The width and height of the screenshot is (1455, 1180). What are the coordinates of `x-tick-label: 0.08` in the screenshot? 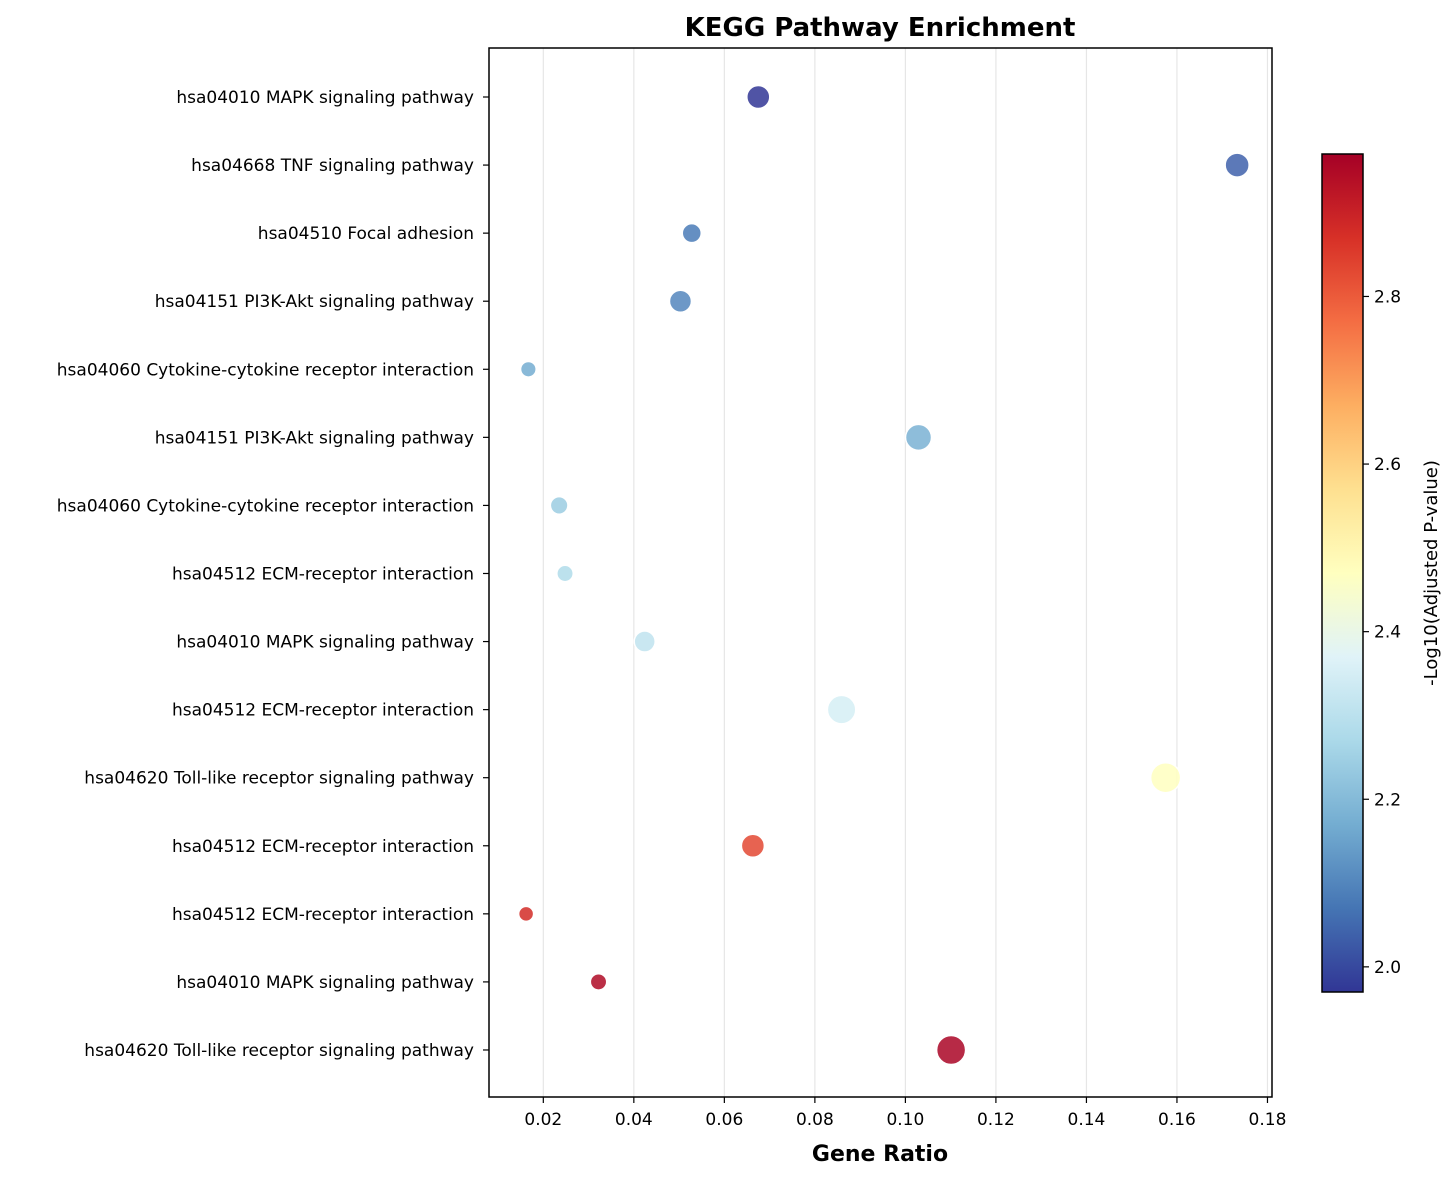 It's located at (815, 1120).